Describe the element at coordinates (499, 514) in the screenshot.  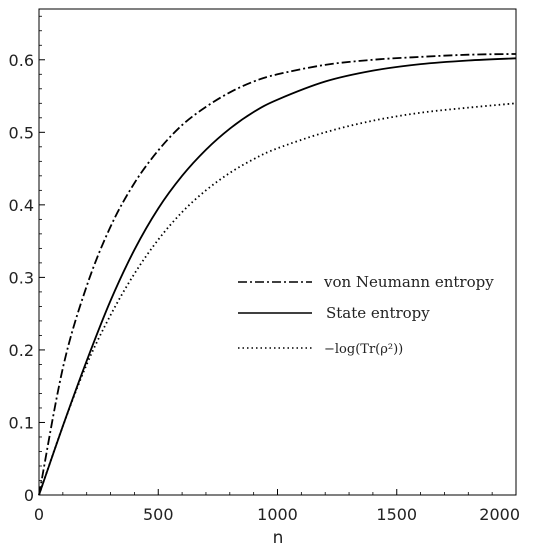
I see `x-tick-label: 2000` at that location.